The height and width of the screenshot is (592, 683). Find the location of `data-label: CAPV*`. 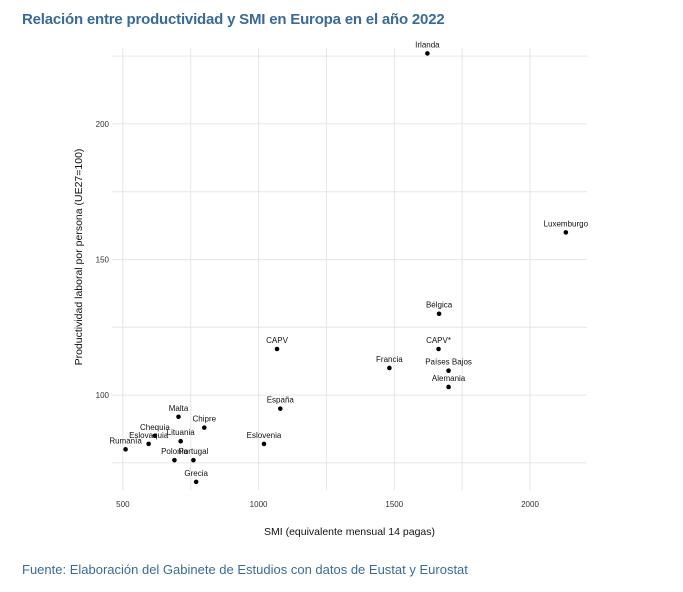

data-label: CAPV* is located at coordinates (438, 340).